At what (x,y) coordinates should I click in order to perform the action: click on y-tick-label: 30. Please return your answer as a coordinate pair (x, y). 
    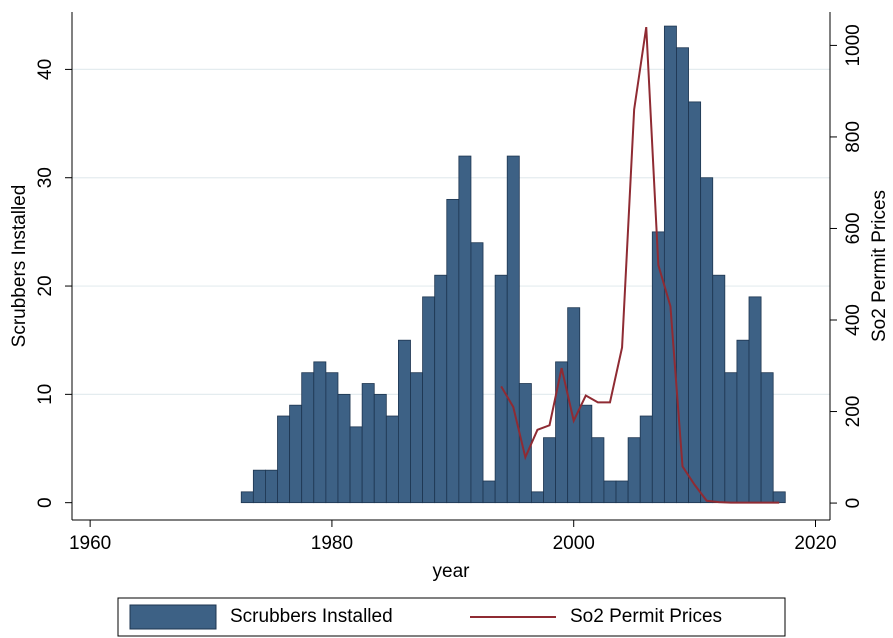
    Looking at the image, I should click on (45, 177).